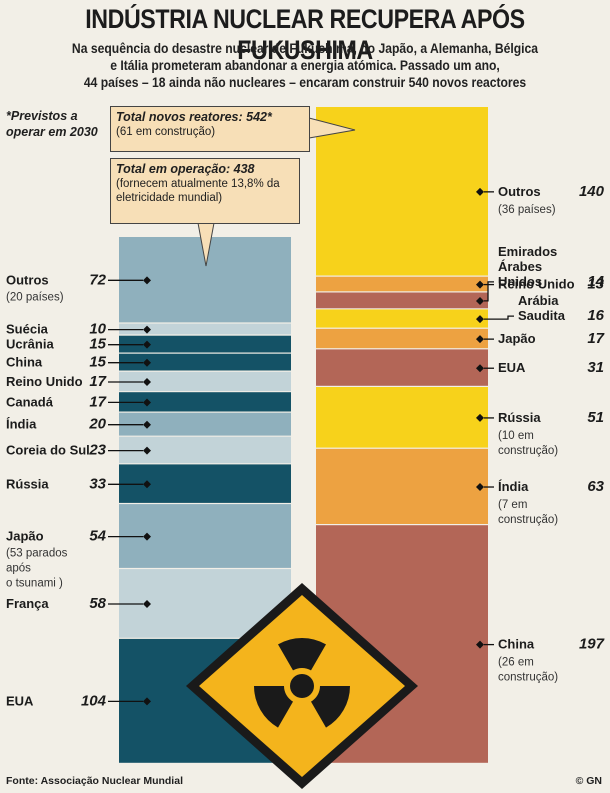  I want to click on marker-coreia-do-sul, so click(147, 450).